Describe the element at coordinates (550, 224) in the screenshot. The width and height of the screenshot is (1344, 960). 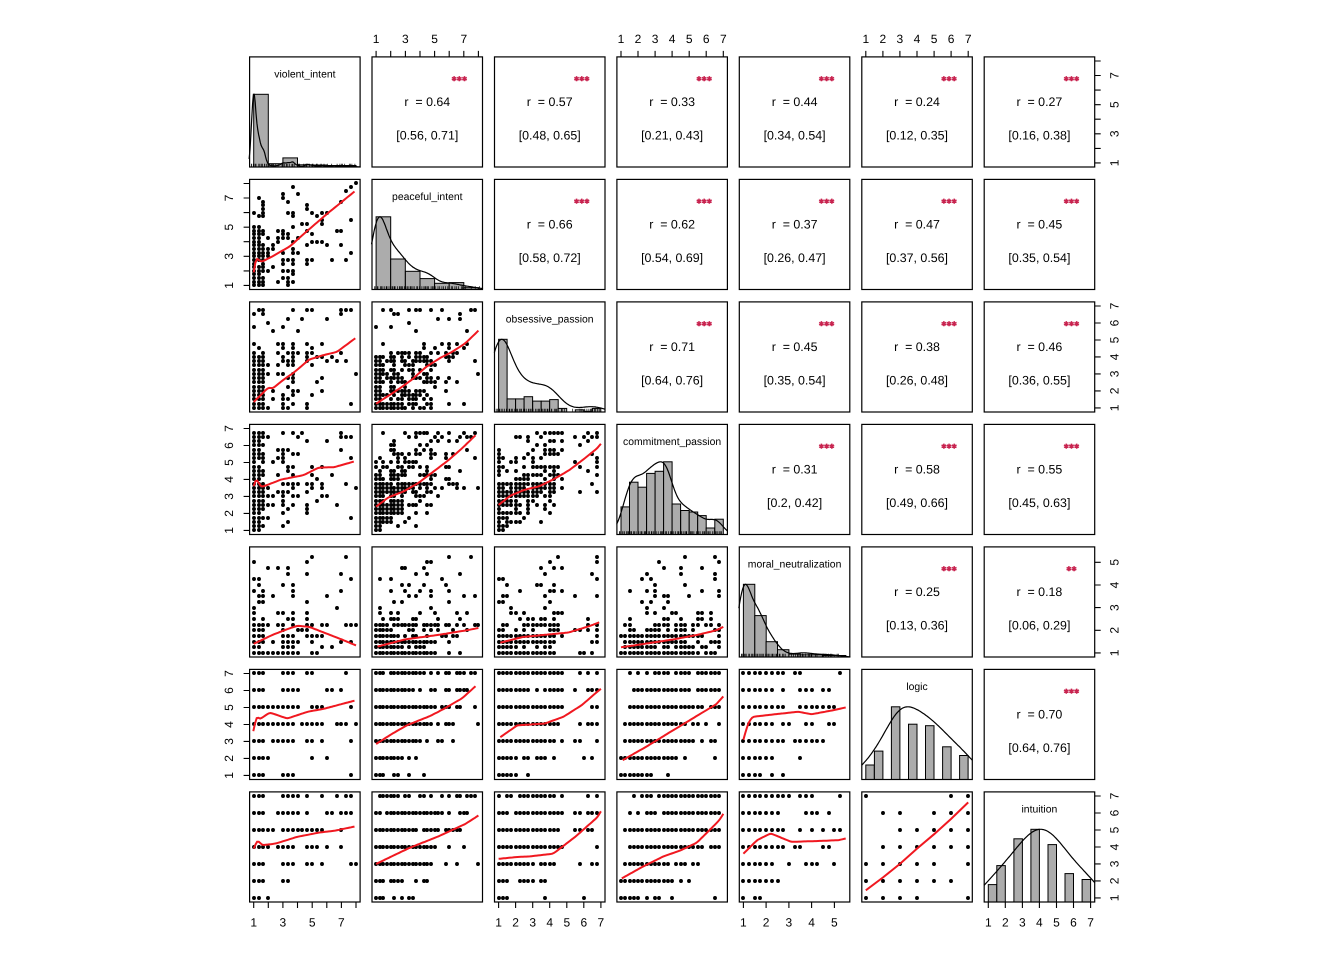
I see `svg-text: r = 0.66` at that location.